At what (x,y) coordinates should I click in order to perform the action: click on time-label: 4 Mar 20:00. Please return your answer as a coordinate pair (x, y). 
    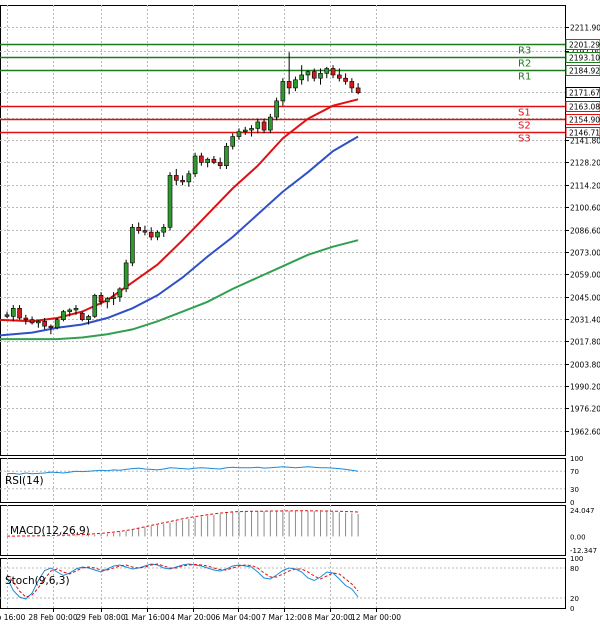
    Looking at the image, I should click on (193, 617).